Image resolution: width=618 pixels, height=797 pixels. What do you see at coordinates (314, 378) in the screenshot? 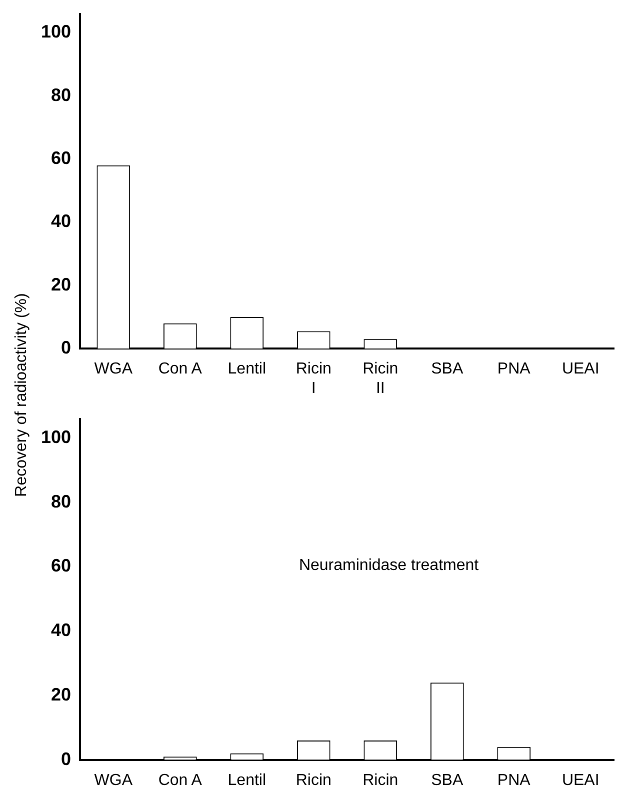
I see `x-tick-label: Ricin I` at bounding box center [314, 378].